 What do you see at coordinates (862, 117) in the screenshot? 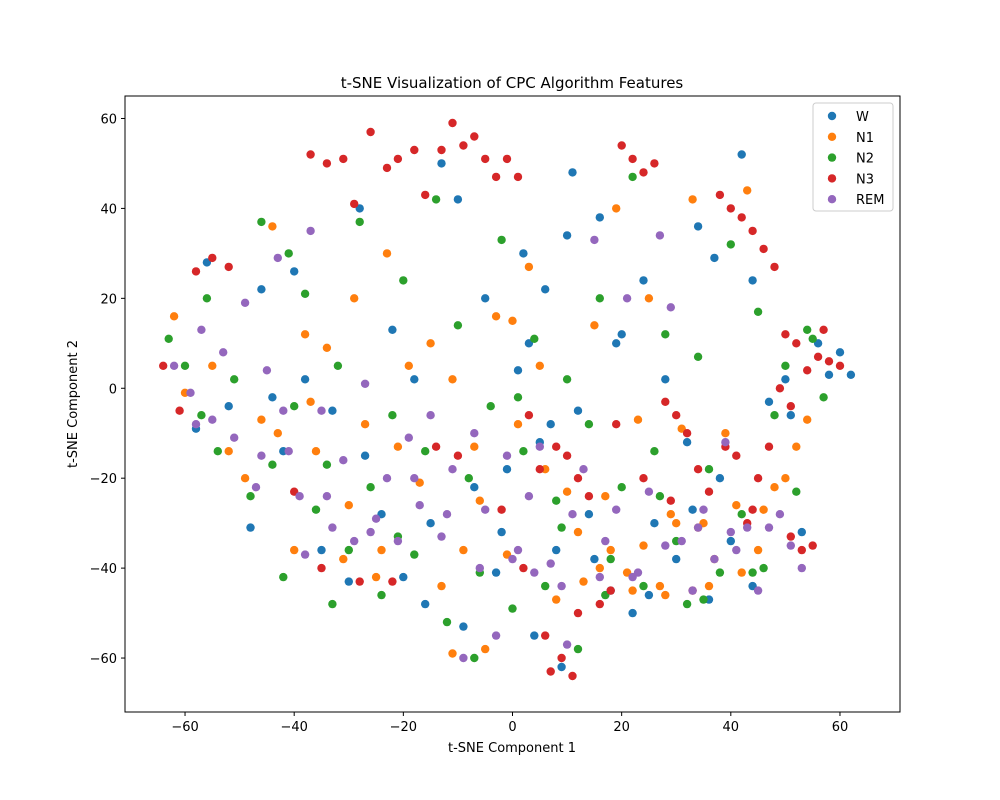
I see `legend-label-w: W` at bounding box center [862, 117].